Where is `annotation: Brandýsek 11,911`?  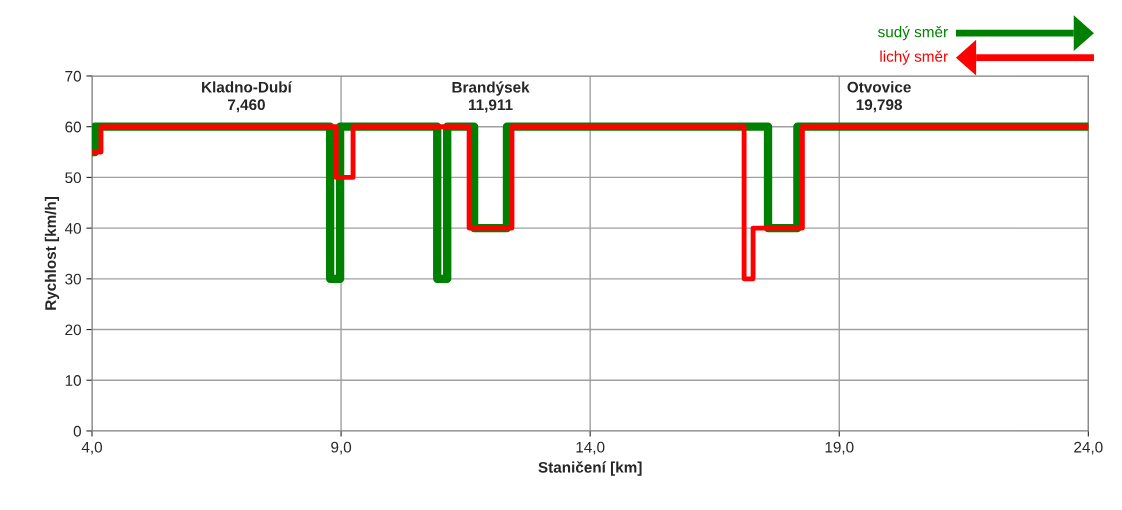 annotation: Brandýsek 11,911 is located at coordinates (491, 97).